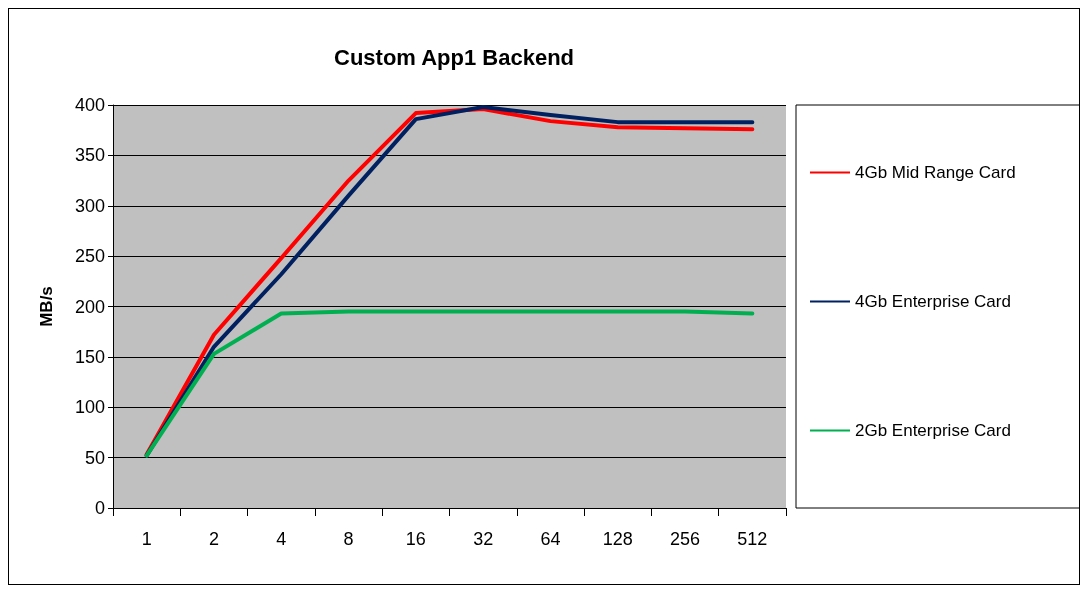 Image resolution: width=1088 pixels, height=593 pixels. I want to click on x-tick-label: 1, so click(146, 539).